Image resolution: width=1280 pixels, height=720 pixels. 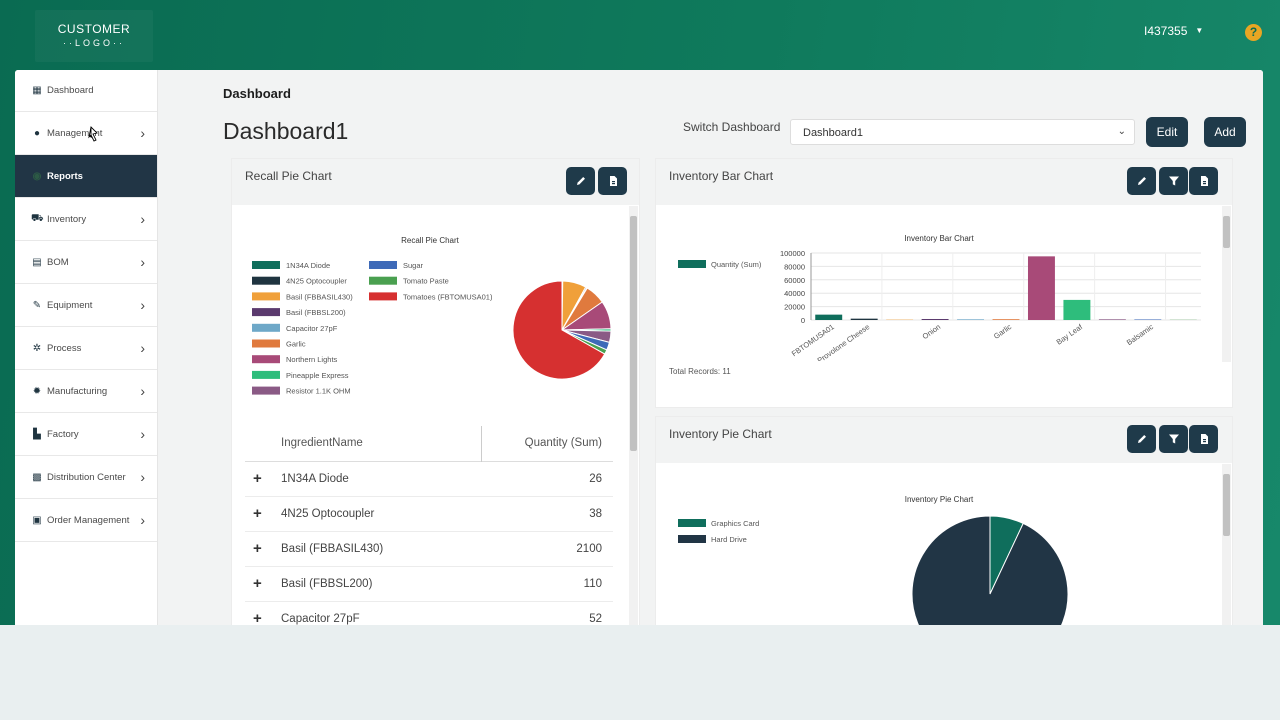 I want to click on panel-title: Inventory Bar Chart, so click(x=721, y=176).